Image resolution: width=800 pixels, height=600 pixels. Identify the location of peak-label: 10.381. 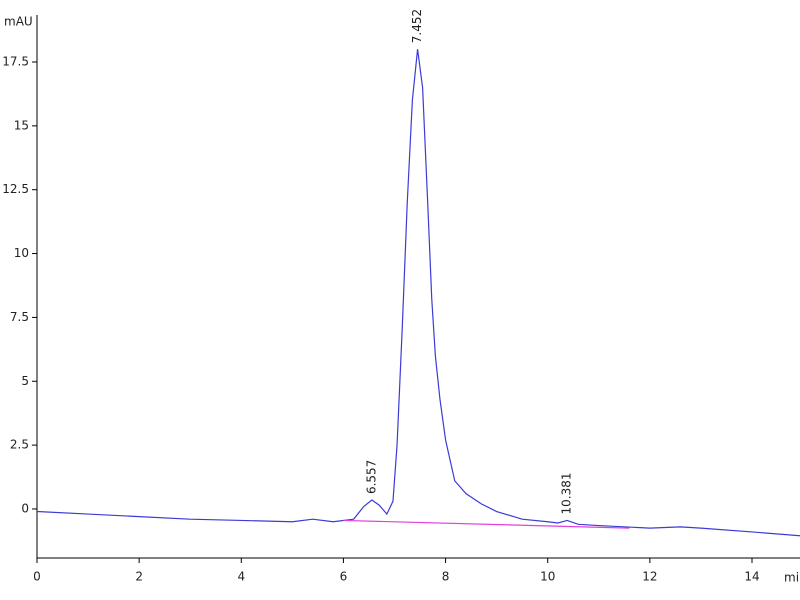
(567, 493).